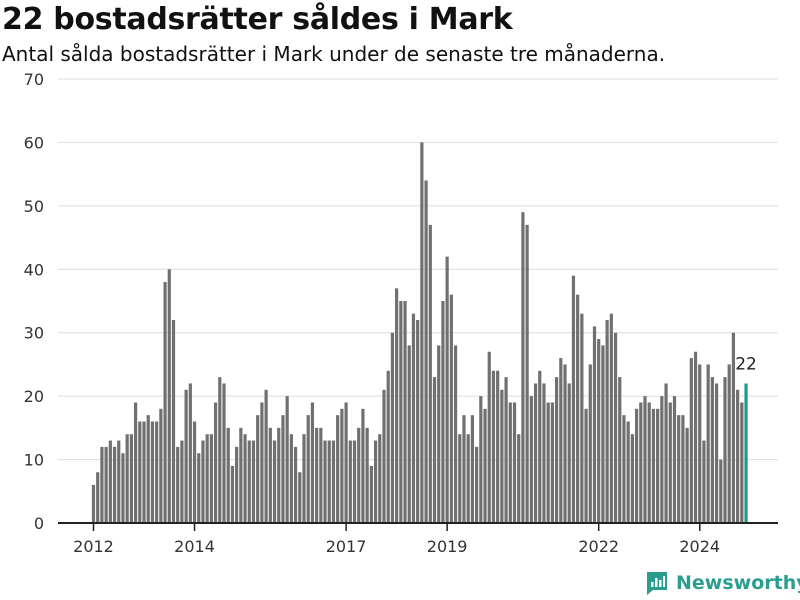 This screenshot has height=600, width=800. Describe the element at coordinates (746, 364) in the screenshot. I see `highlight-value-label: 22` at that location.